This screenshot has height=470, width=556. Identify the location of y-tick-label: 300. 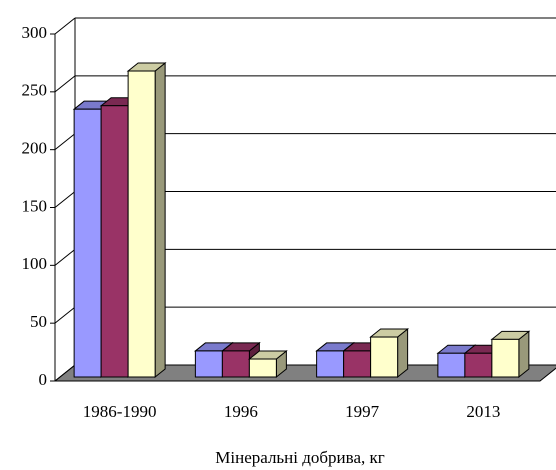
(35, 32).